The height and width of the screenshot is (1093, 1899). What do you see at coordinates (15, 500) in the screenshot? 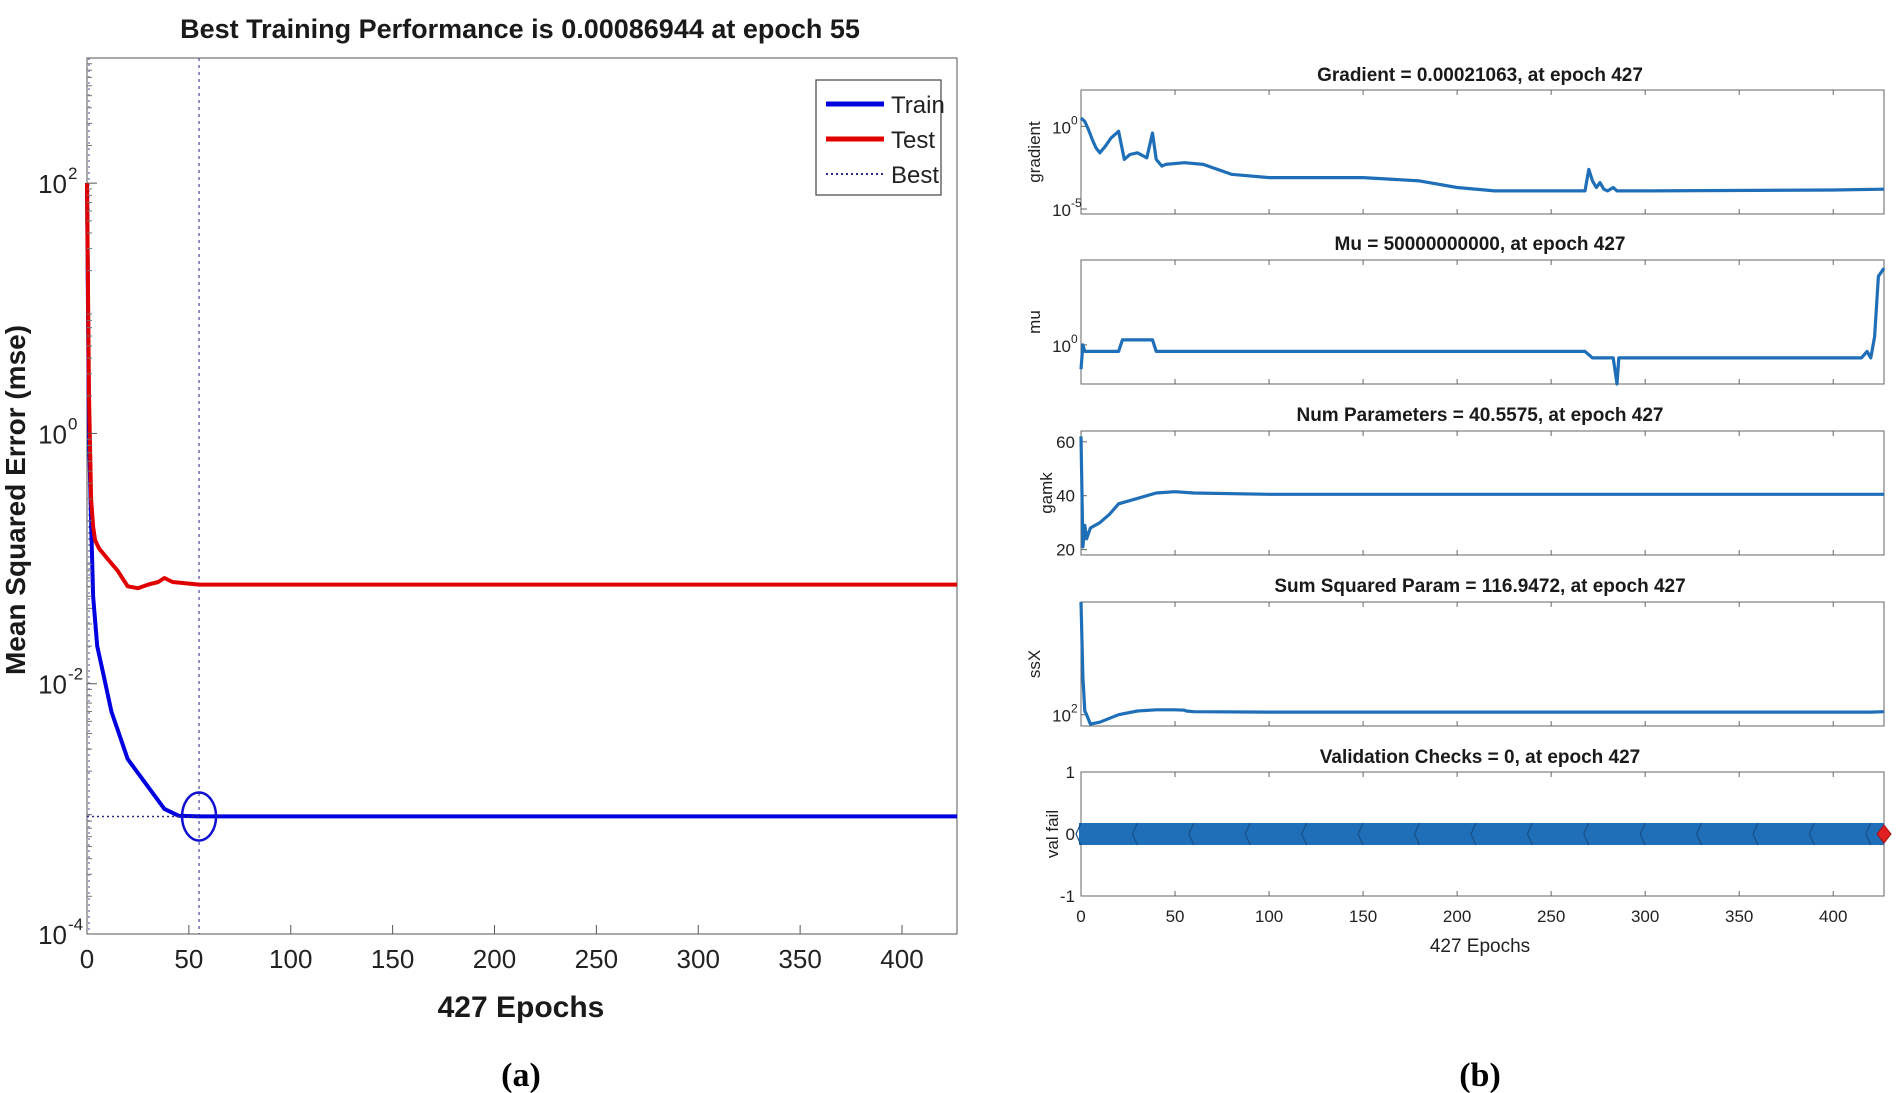
I see `chart-a-ylabel: Mean Squared Error (mse)` at bounding box center [15, 500].